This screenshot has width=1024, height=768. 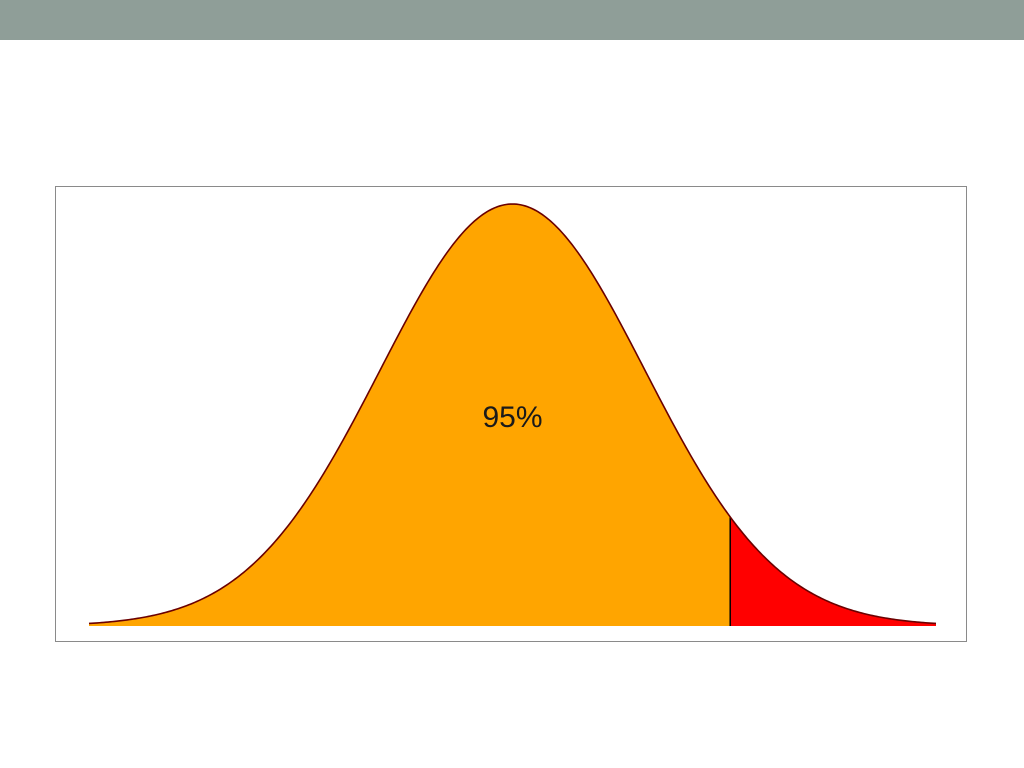 What do you see at coordinates (512, 20) in the screenshot?
I see `slide-header-bar` at bounding box center [512, 20].